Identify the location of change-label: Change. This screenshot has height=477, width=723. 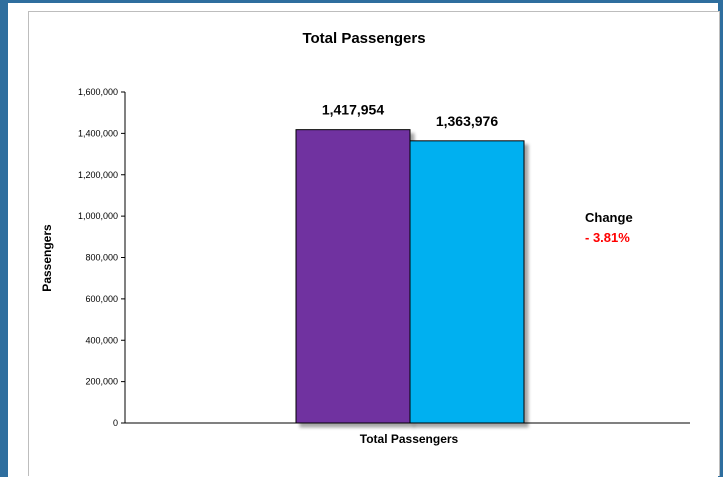
(609, 217).